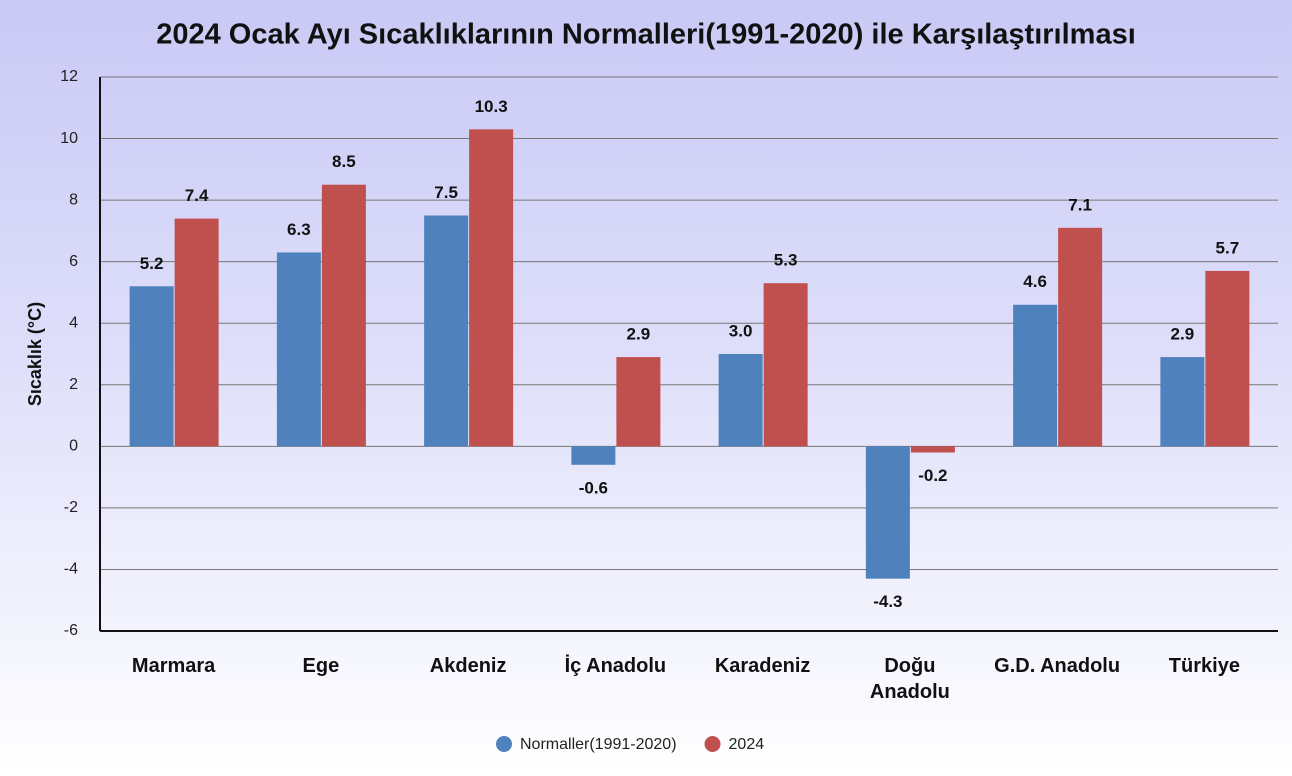 The width and height of the screenshot is (1292, 776). What do you see at coordinates (69, 138) in the screenshot?
I see `y-tick-label: 10` at bounding box center [69, 138].